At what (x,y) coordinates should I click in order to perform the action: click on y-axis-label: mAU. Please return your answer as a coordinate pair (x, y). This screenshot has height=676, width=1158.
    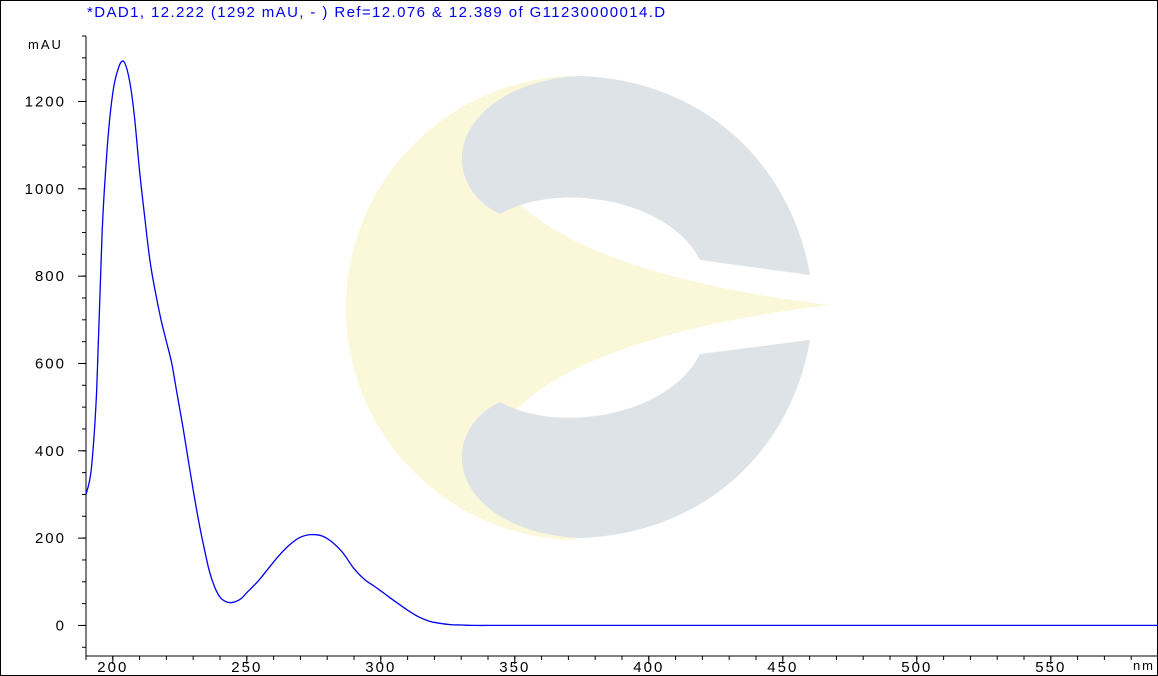
    Looking at the image, I should click on (45, 44).